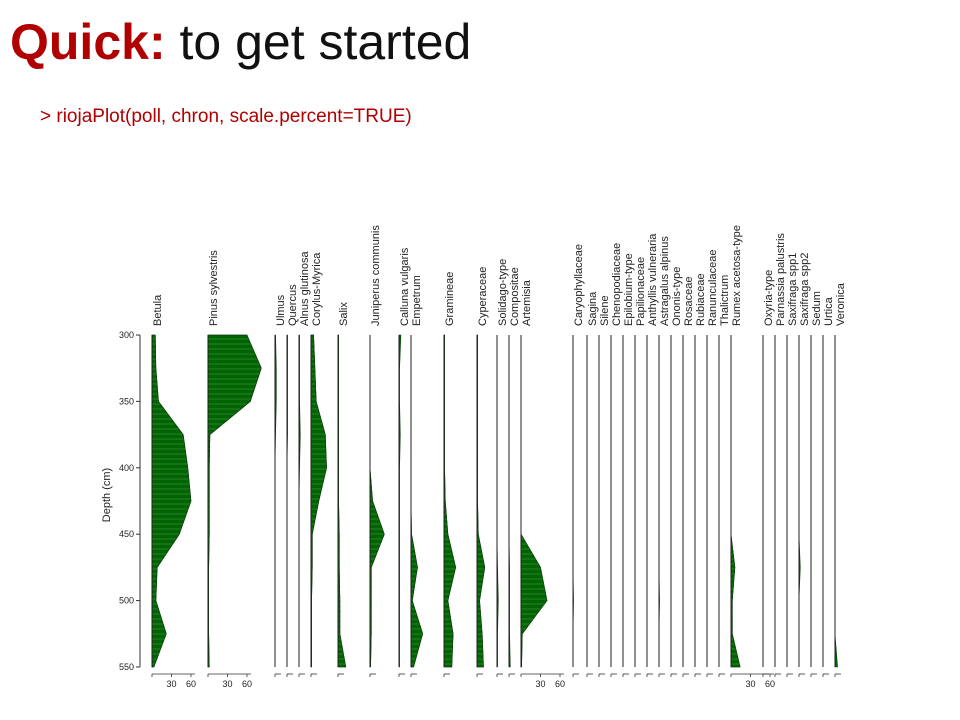  Describe the element at coordinates (579, 285) in the screenshot. I see `taxon-label: Caryophyllaceae` at that location.